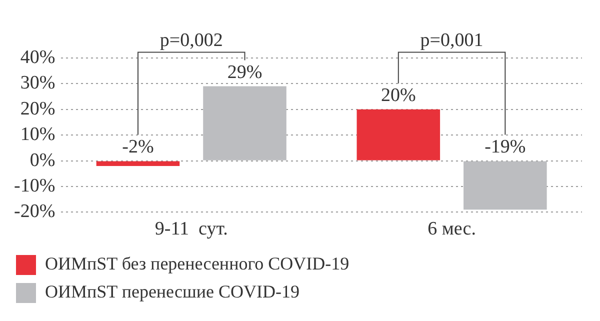  I want to click on y-tick-label: 40%, so click(38, 57).